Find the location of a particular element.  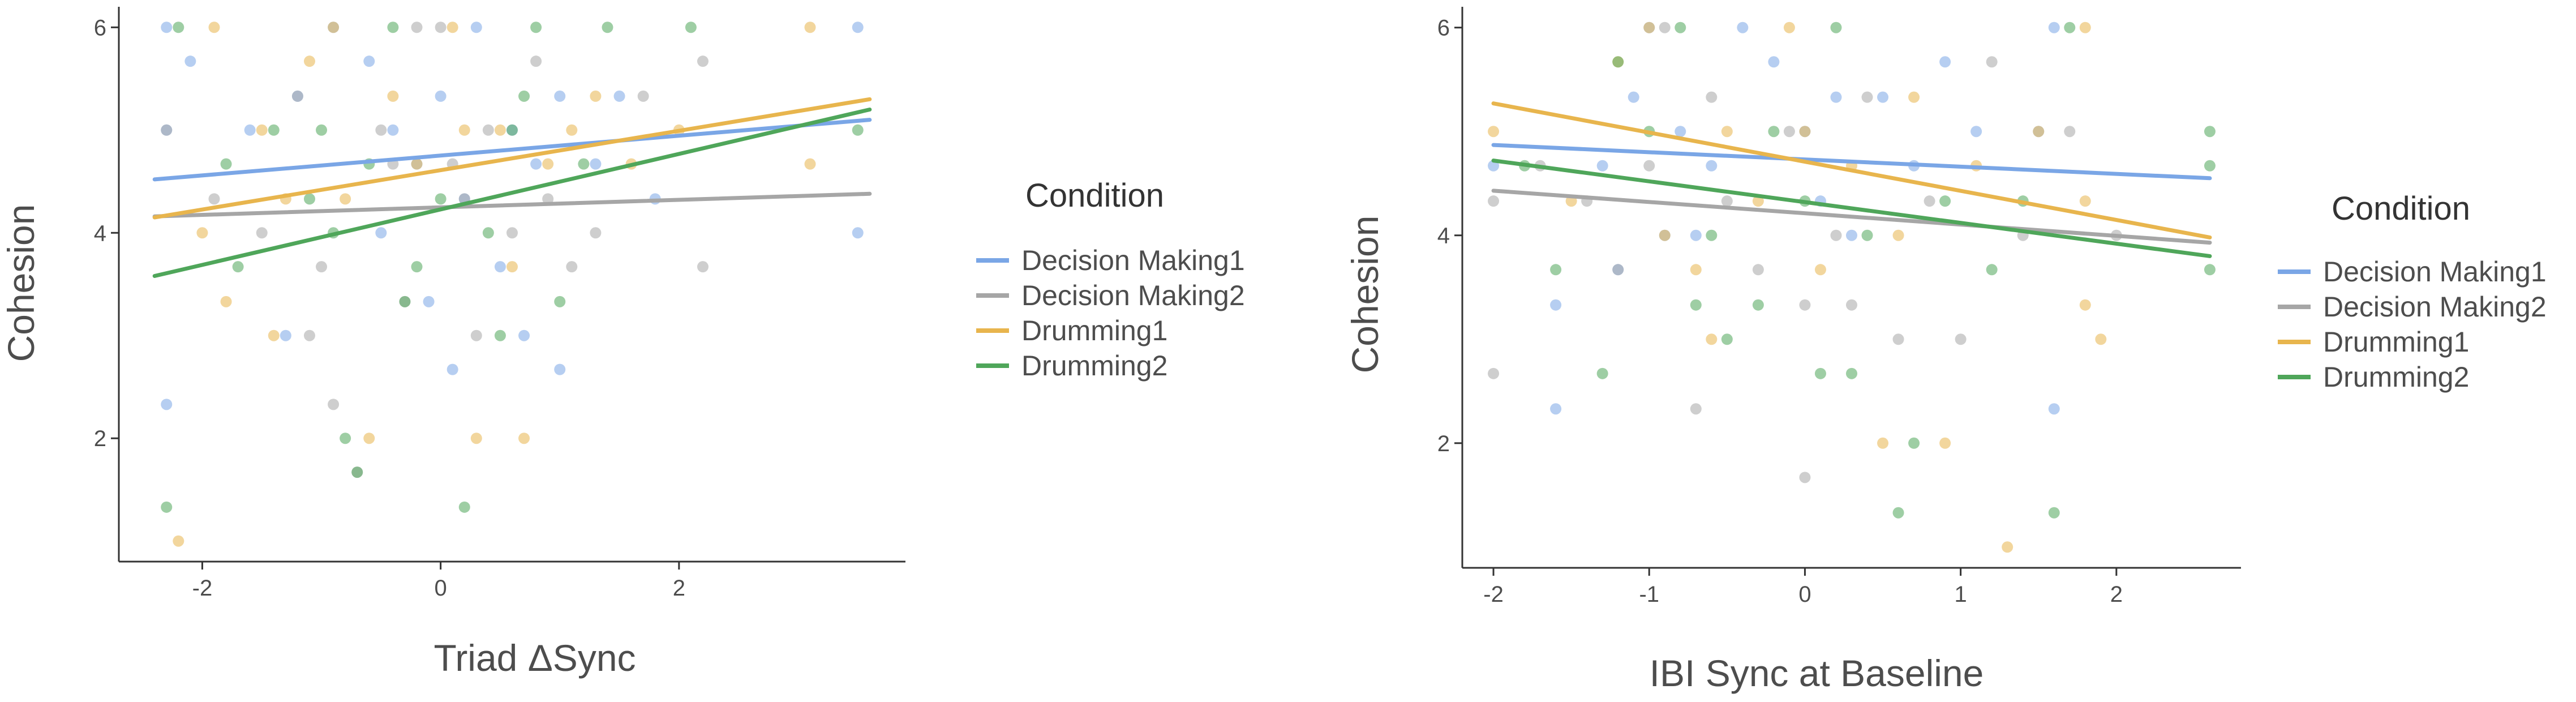

x-tick-label: -1 is located at coordinates (1649, 595).